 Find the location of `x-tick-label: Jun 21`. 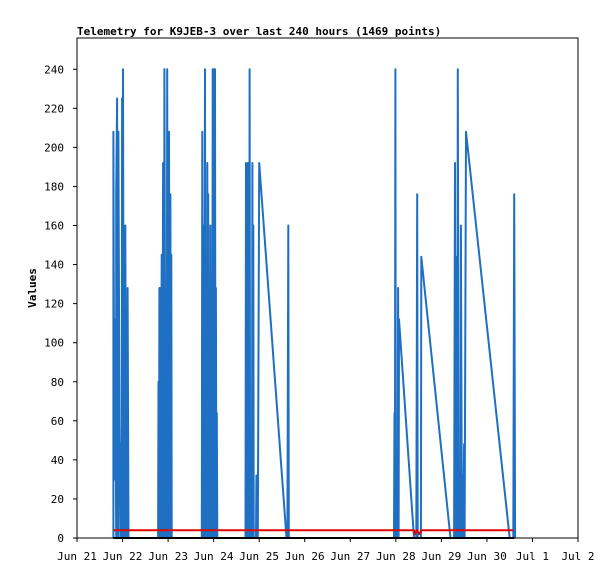

x-tick-label: Jun 21 is located at coordinates (77, 556).